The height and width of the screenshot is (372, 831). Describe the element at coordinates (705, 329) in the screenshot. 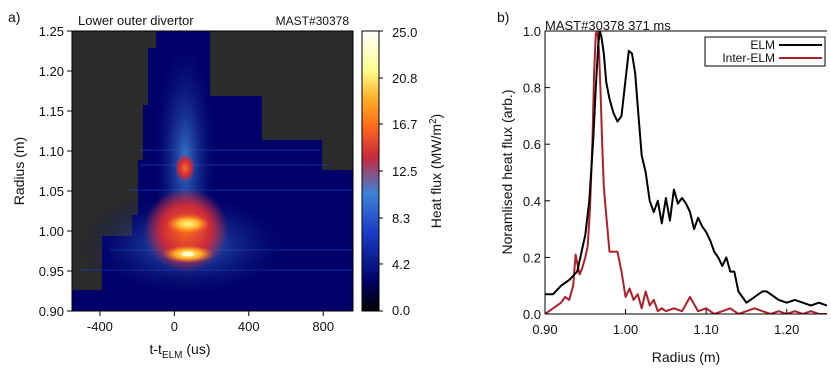

I see `line-x-tick-label: 1.10` at that location.